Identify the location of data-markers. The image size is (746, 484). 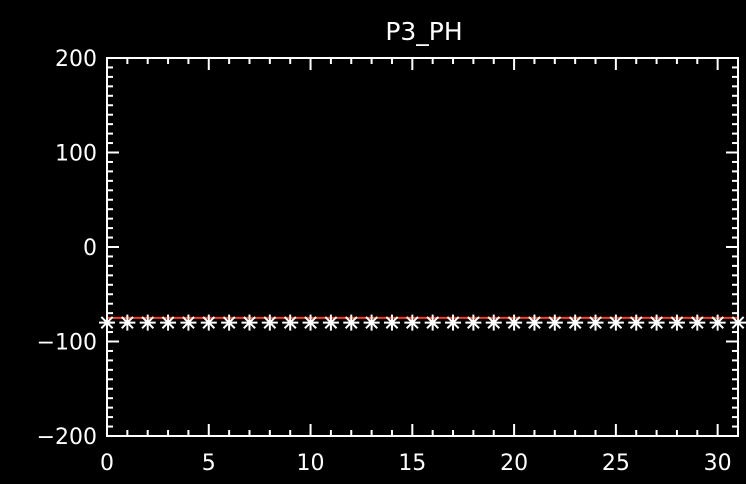
(422, 322).